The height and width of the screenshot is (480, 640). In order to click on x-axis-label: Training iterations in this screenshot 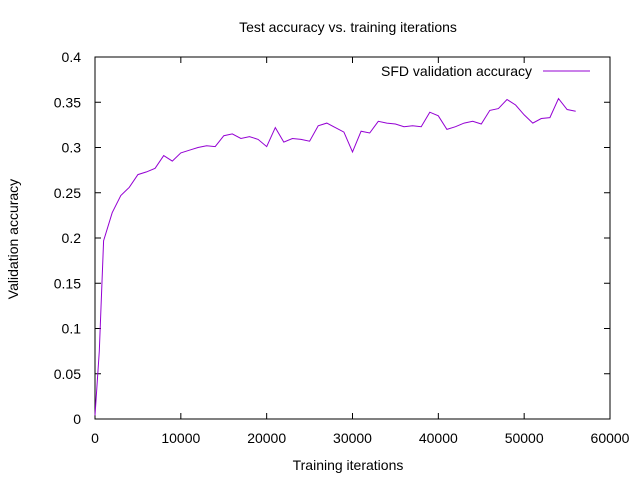, I will do `click(348, 465)`.